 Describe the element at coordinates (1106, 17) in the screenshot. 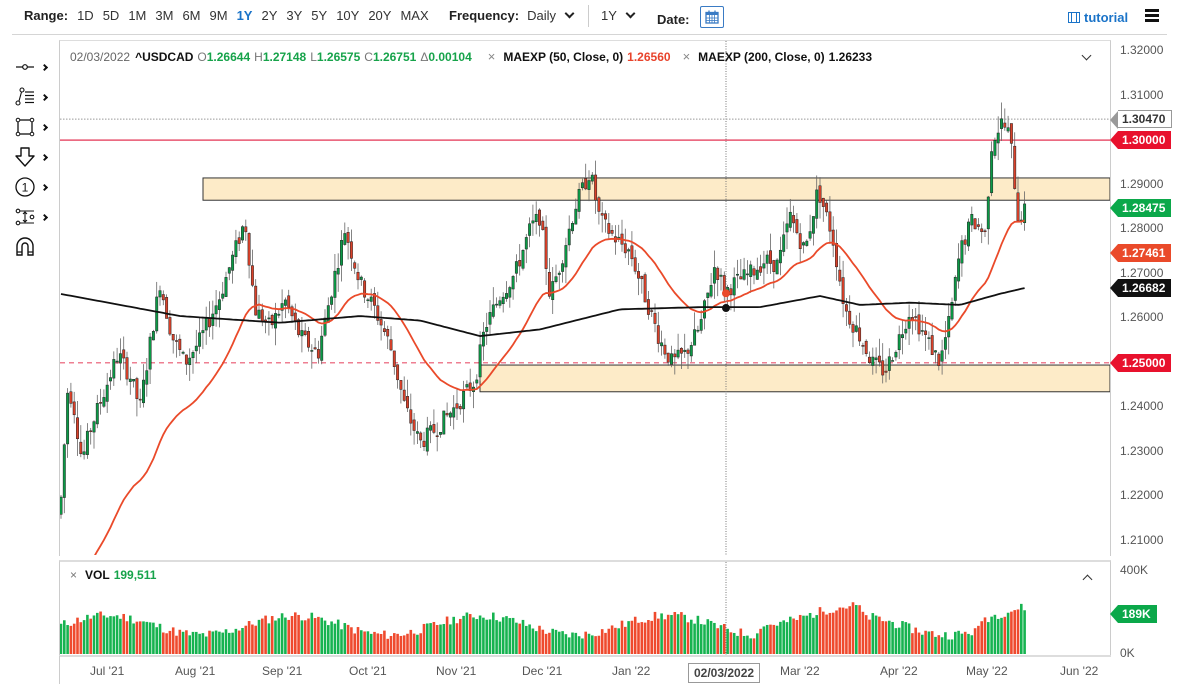

I see `tutorial-label: tutorial` at that location.